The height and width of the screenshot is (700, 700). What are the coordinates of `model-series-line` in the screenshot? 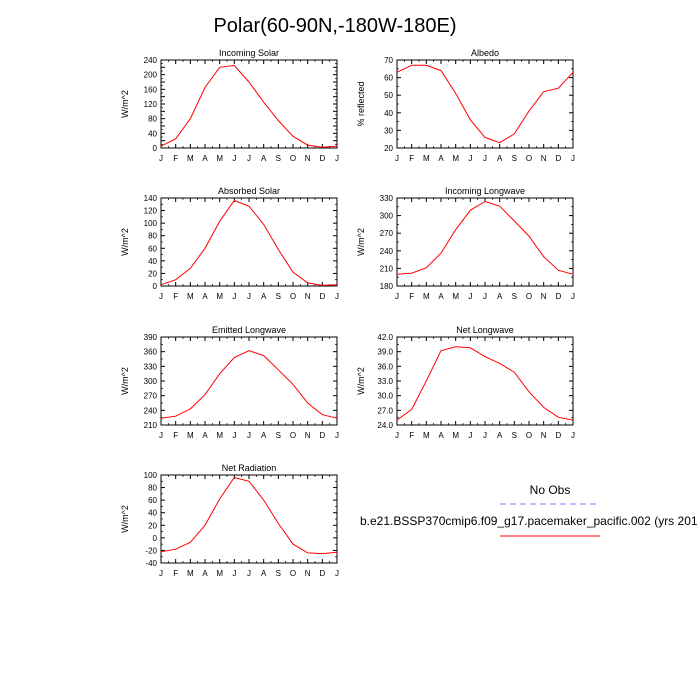 It's located at (249, 515).